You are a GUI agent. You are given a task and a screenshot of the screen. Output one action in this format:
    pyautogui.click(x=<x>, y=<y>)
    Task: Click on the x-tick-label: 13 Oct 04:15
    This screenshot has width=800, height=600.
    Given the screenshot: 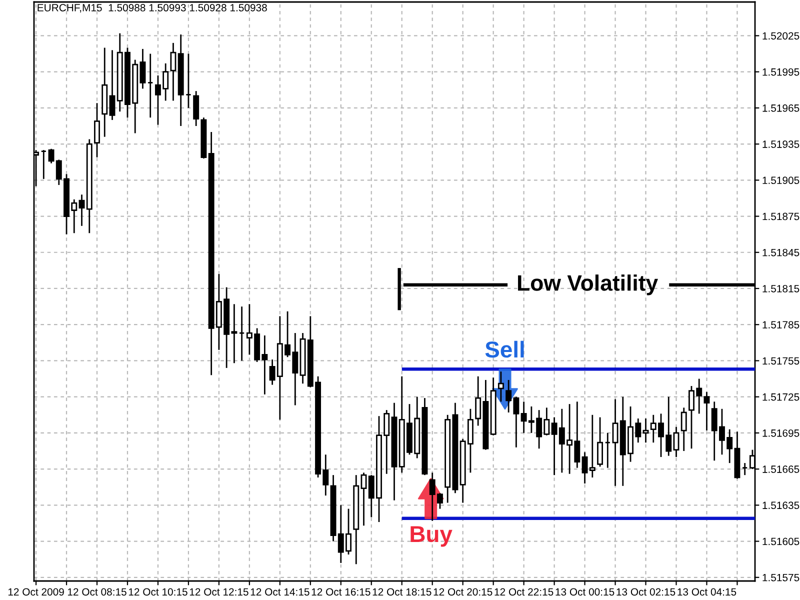 What is the action you would take?
    pyautogui.click(x=707, y=592)
    